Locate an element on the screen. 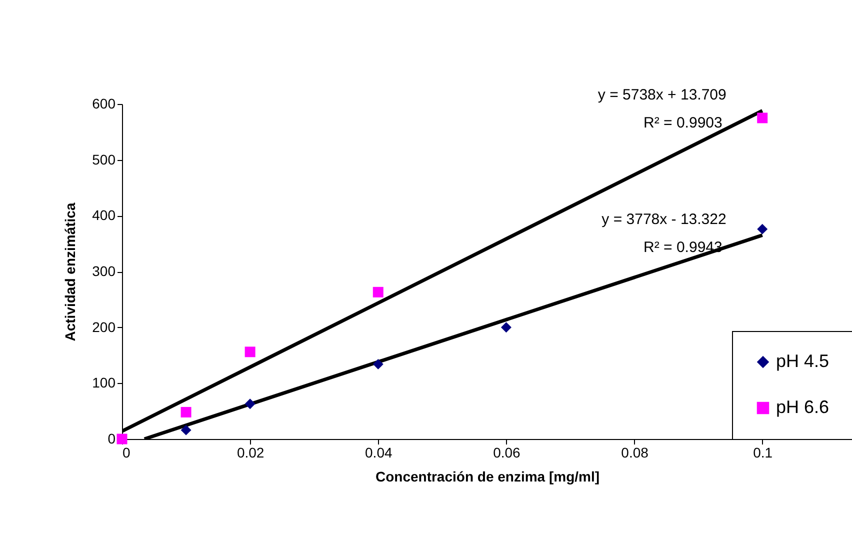 This screenshot has height=539, width=852. x-tick-label: 0 is located at coordinates (126, 452).